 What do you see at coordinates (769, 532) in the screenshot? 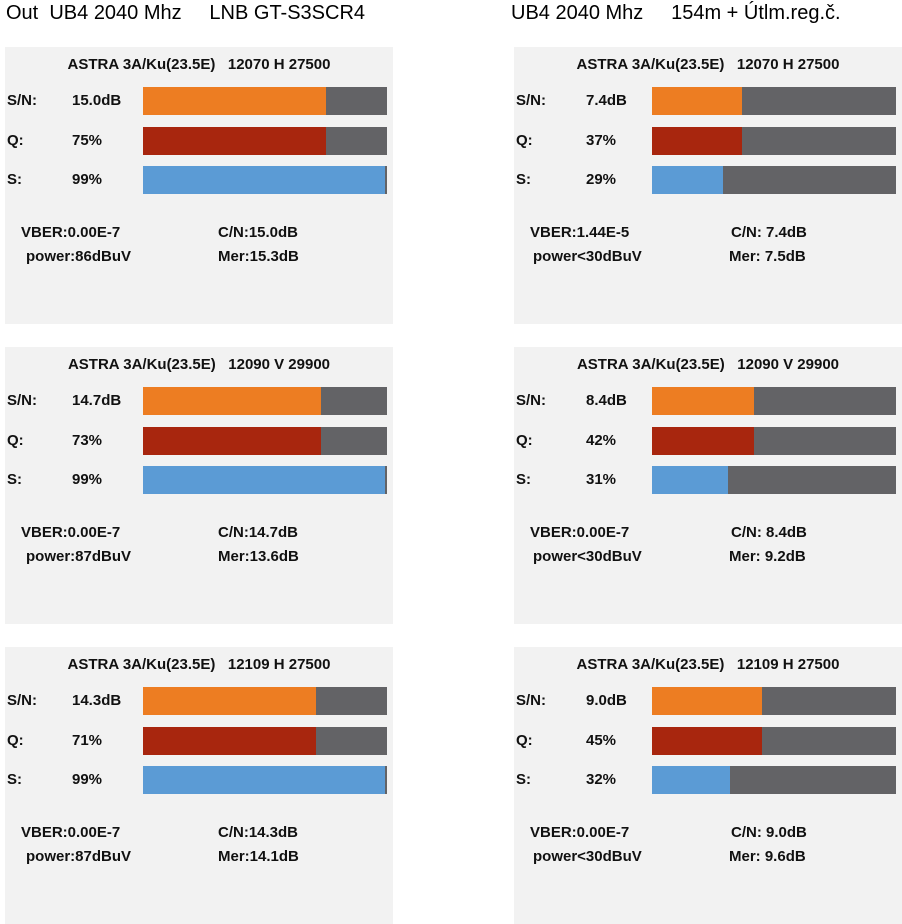
I see `cn: C/N: 8.4dB` at bounding box center [769, 532].